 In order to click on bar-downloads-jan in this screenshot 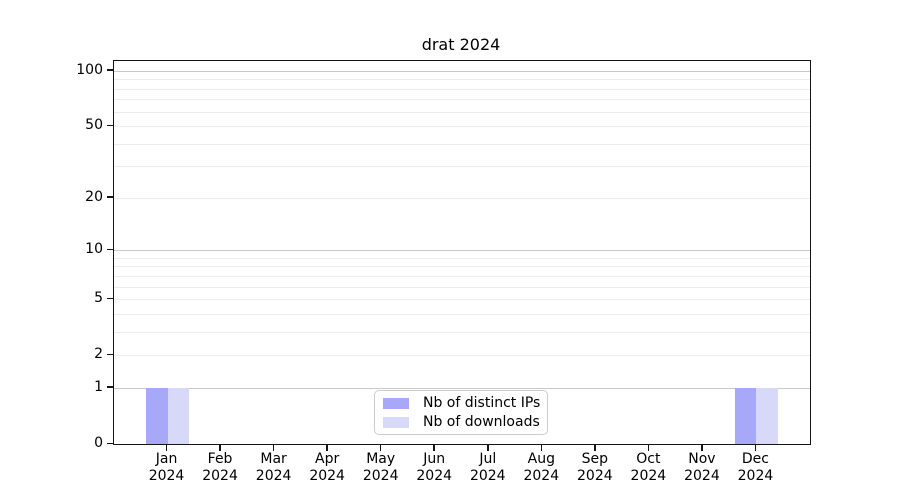, I will do `click(178, 415)`.